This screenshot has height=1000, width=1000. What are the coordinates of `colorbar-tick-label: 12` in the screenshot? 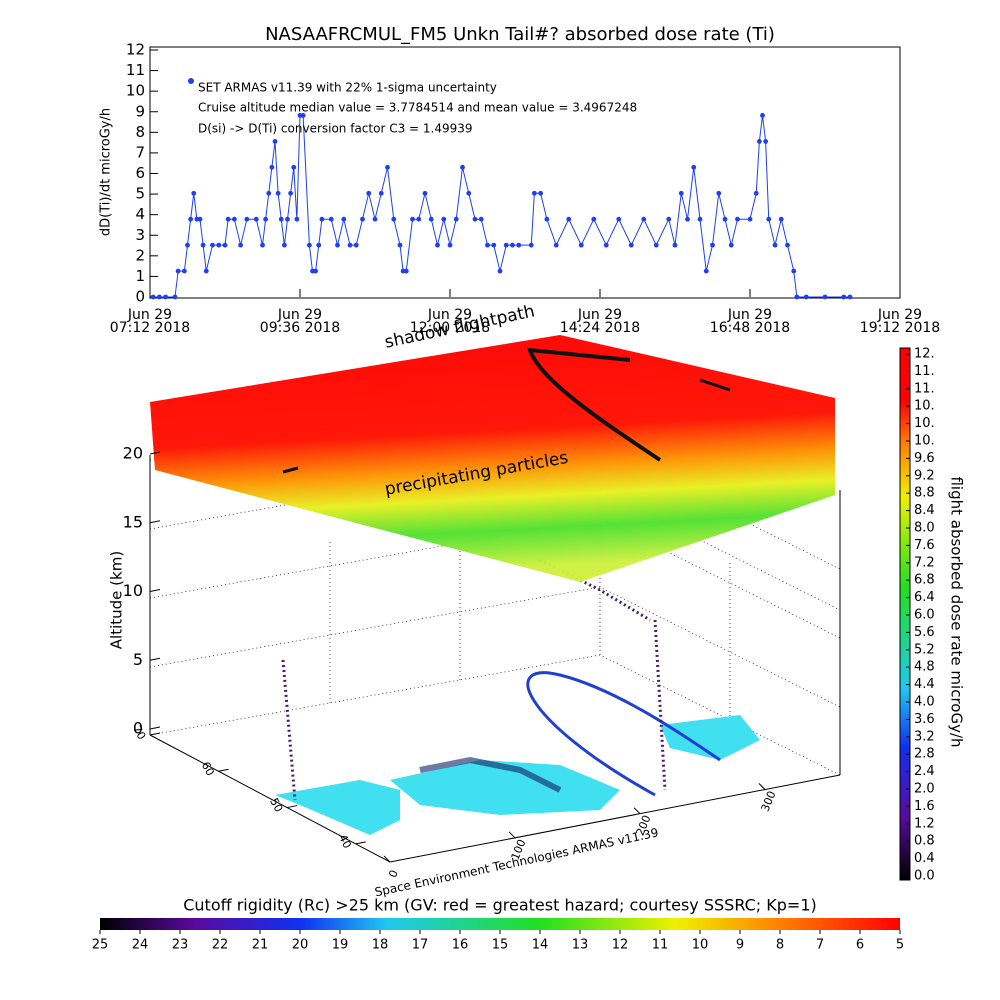 It's located at (620, 945).